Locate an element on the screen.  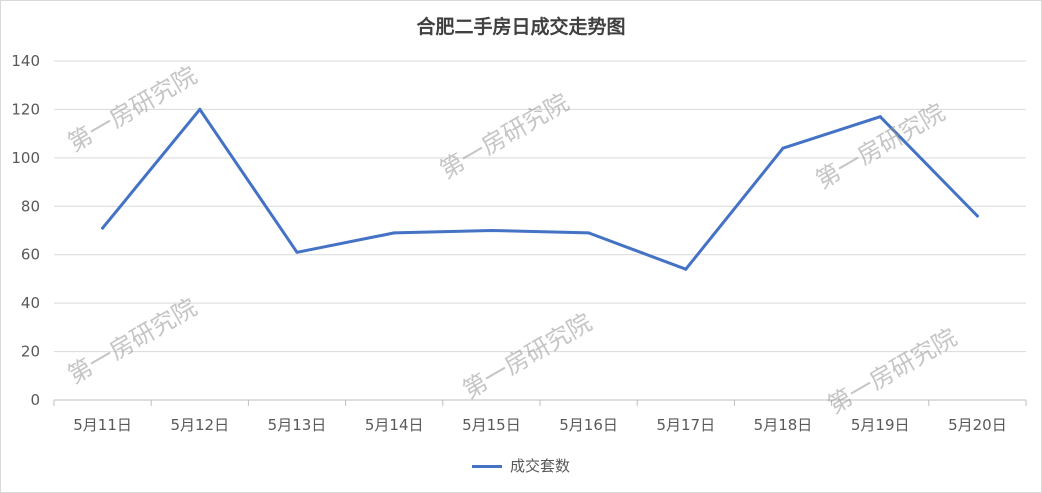
x-tick-label: 5月13日 is located at coordinates (297, 425).